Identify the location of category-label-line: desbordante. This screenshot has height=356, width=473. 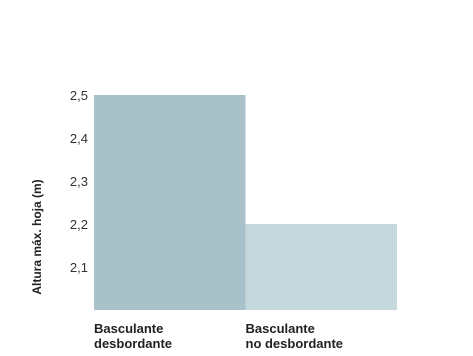
(133, 343).